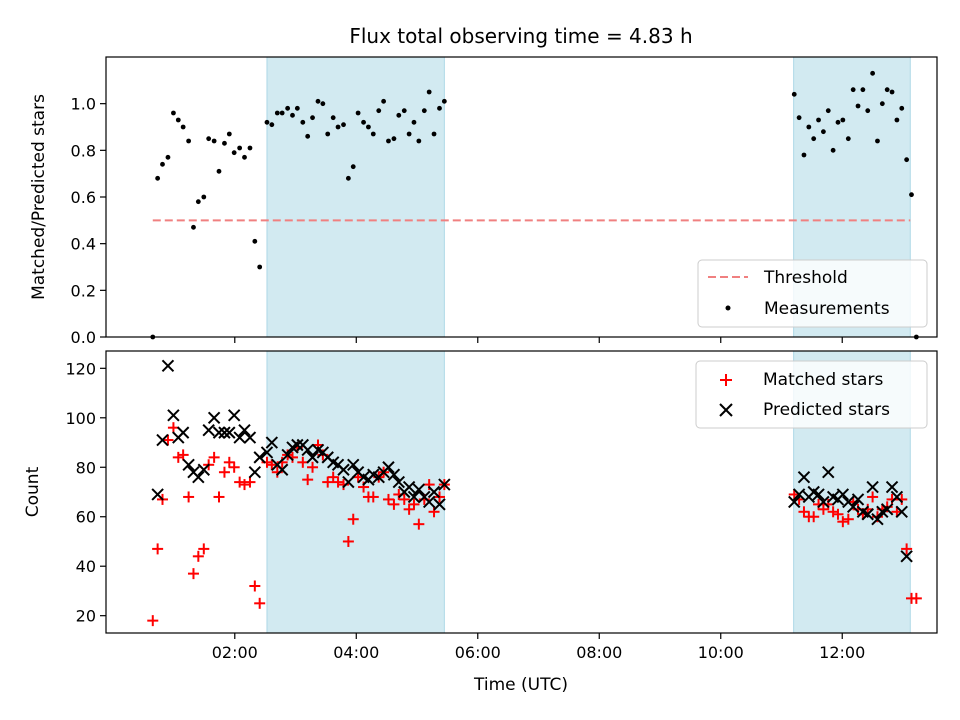 The width and height of the screenshot is (960, 720). Describe the element at coordinates (726, 410) in the screenshot. I see `legend-predicted-swatch` at that location.